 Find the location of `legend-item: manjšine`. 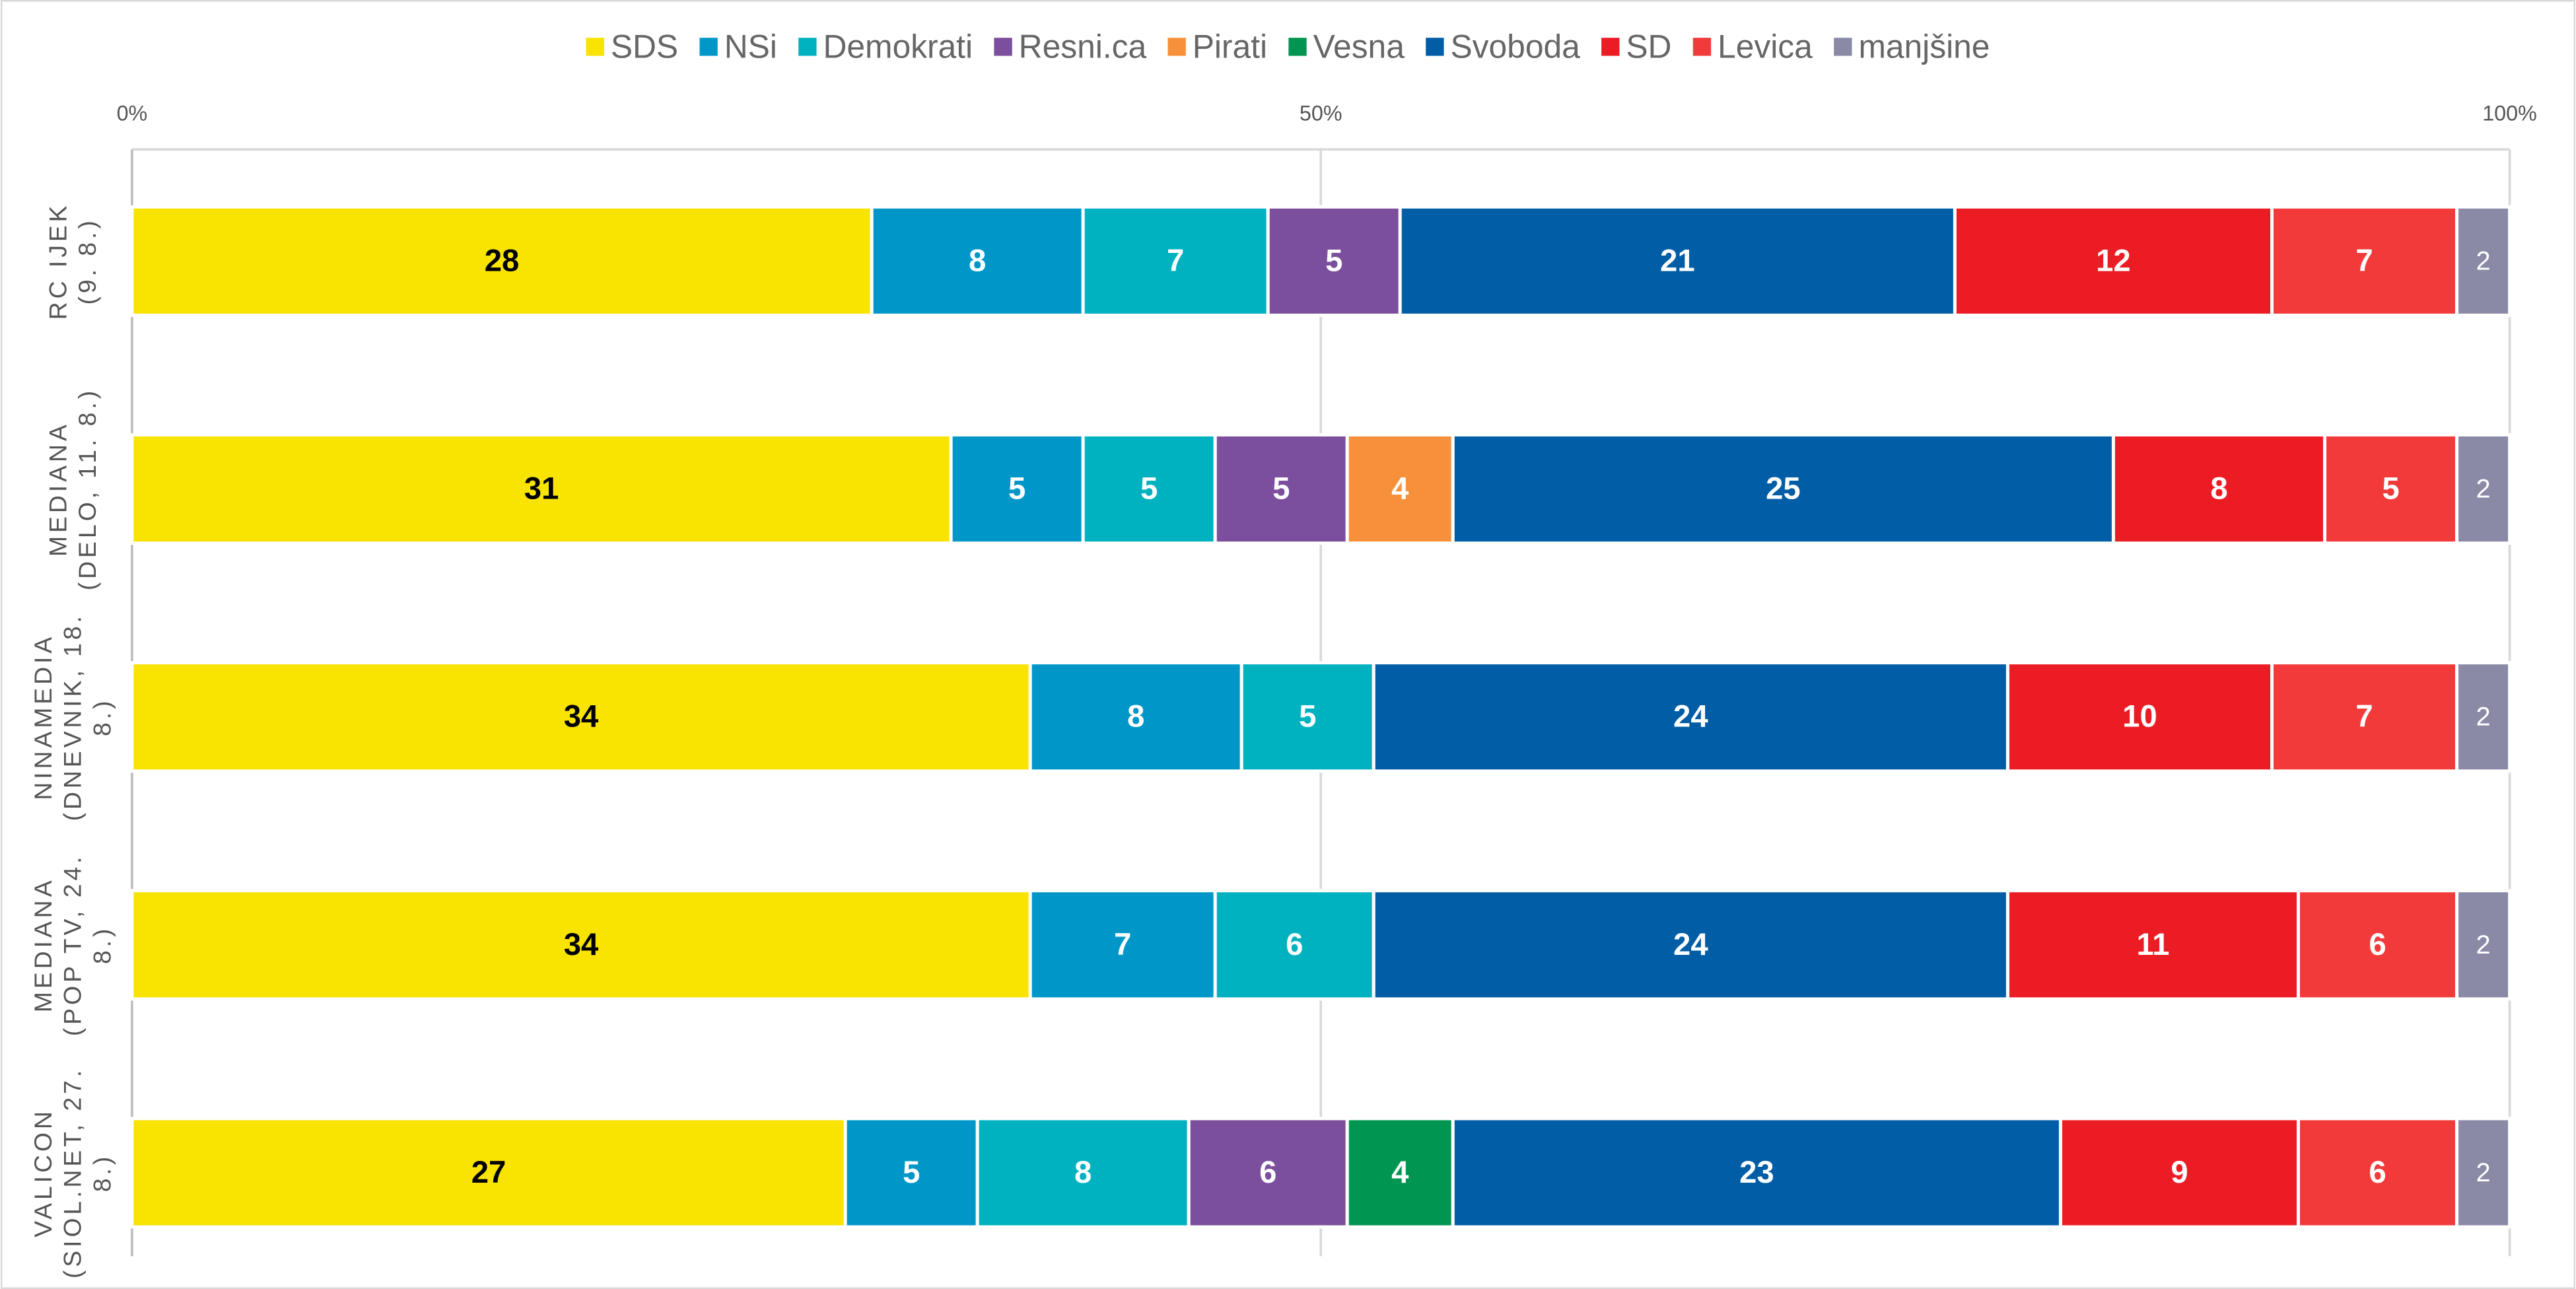

legend-item: manjšine is located at coordinates (1912, 46).